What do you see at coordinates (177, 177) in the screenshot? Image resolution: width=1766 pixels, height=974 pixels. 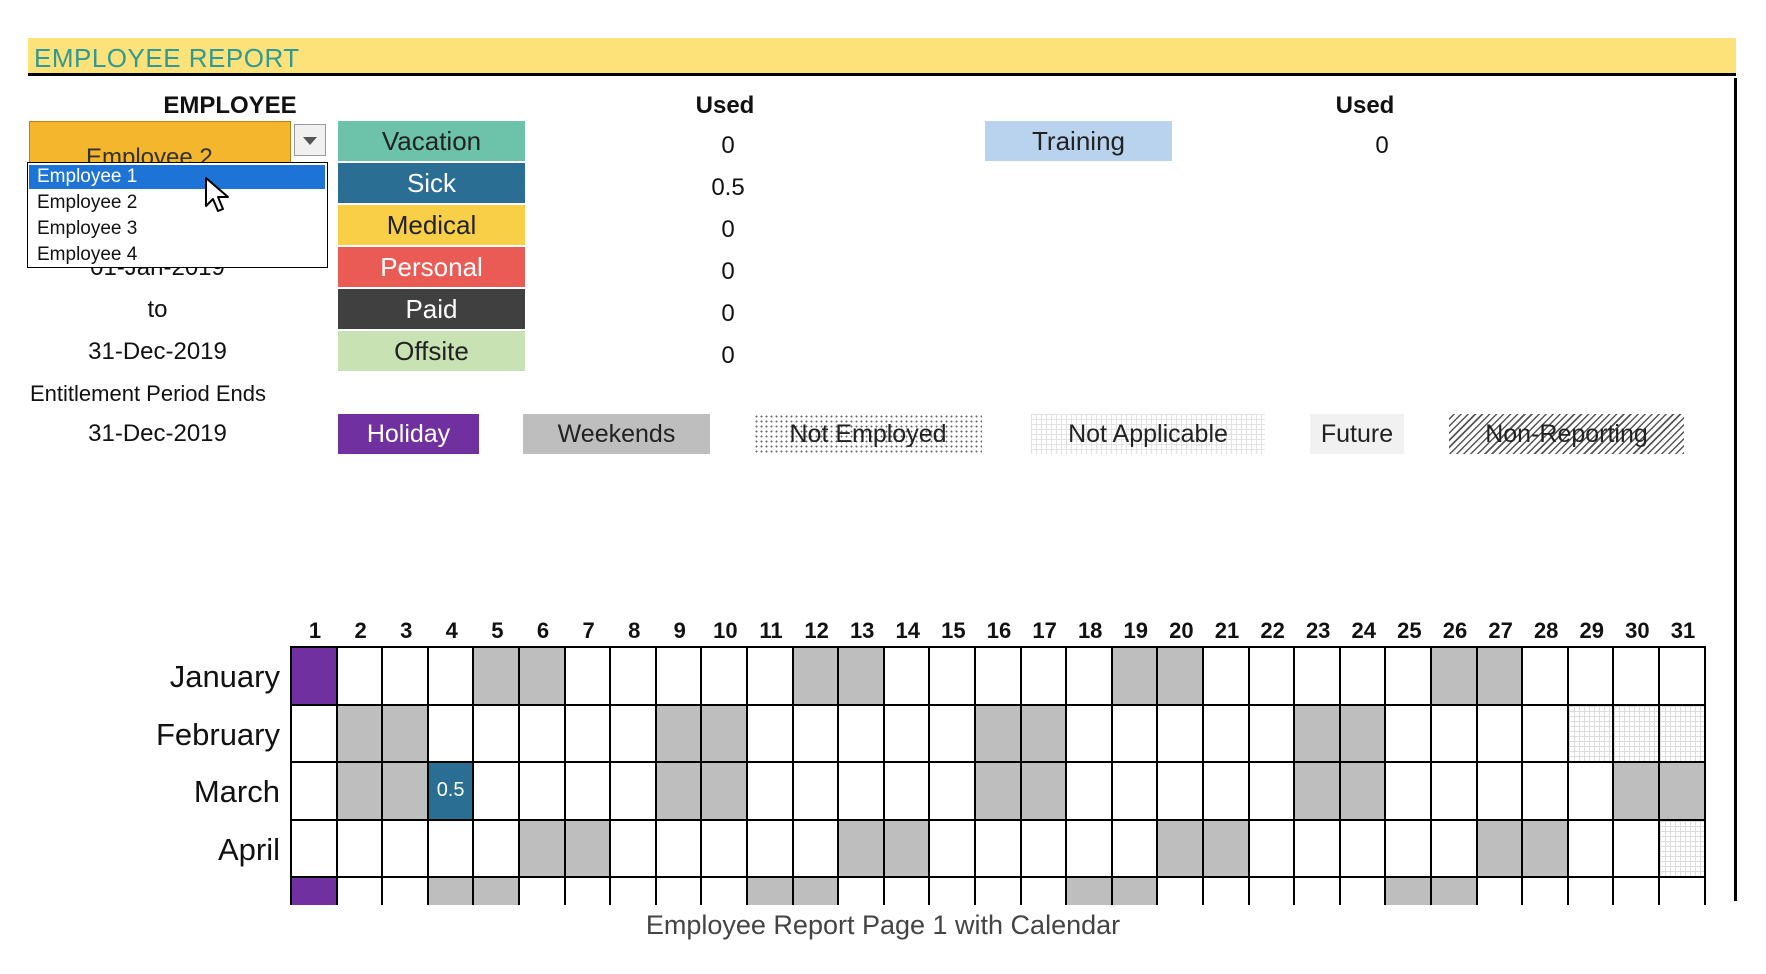 I see `dropdown-option-employee-1: Employee 1` at bounding box center [177, 177].